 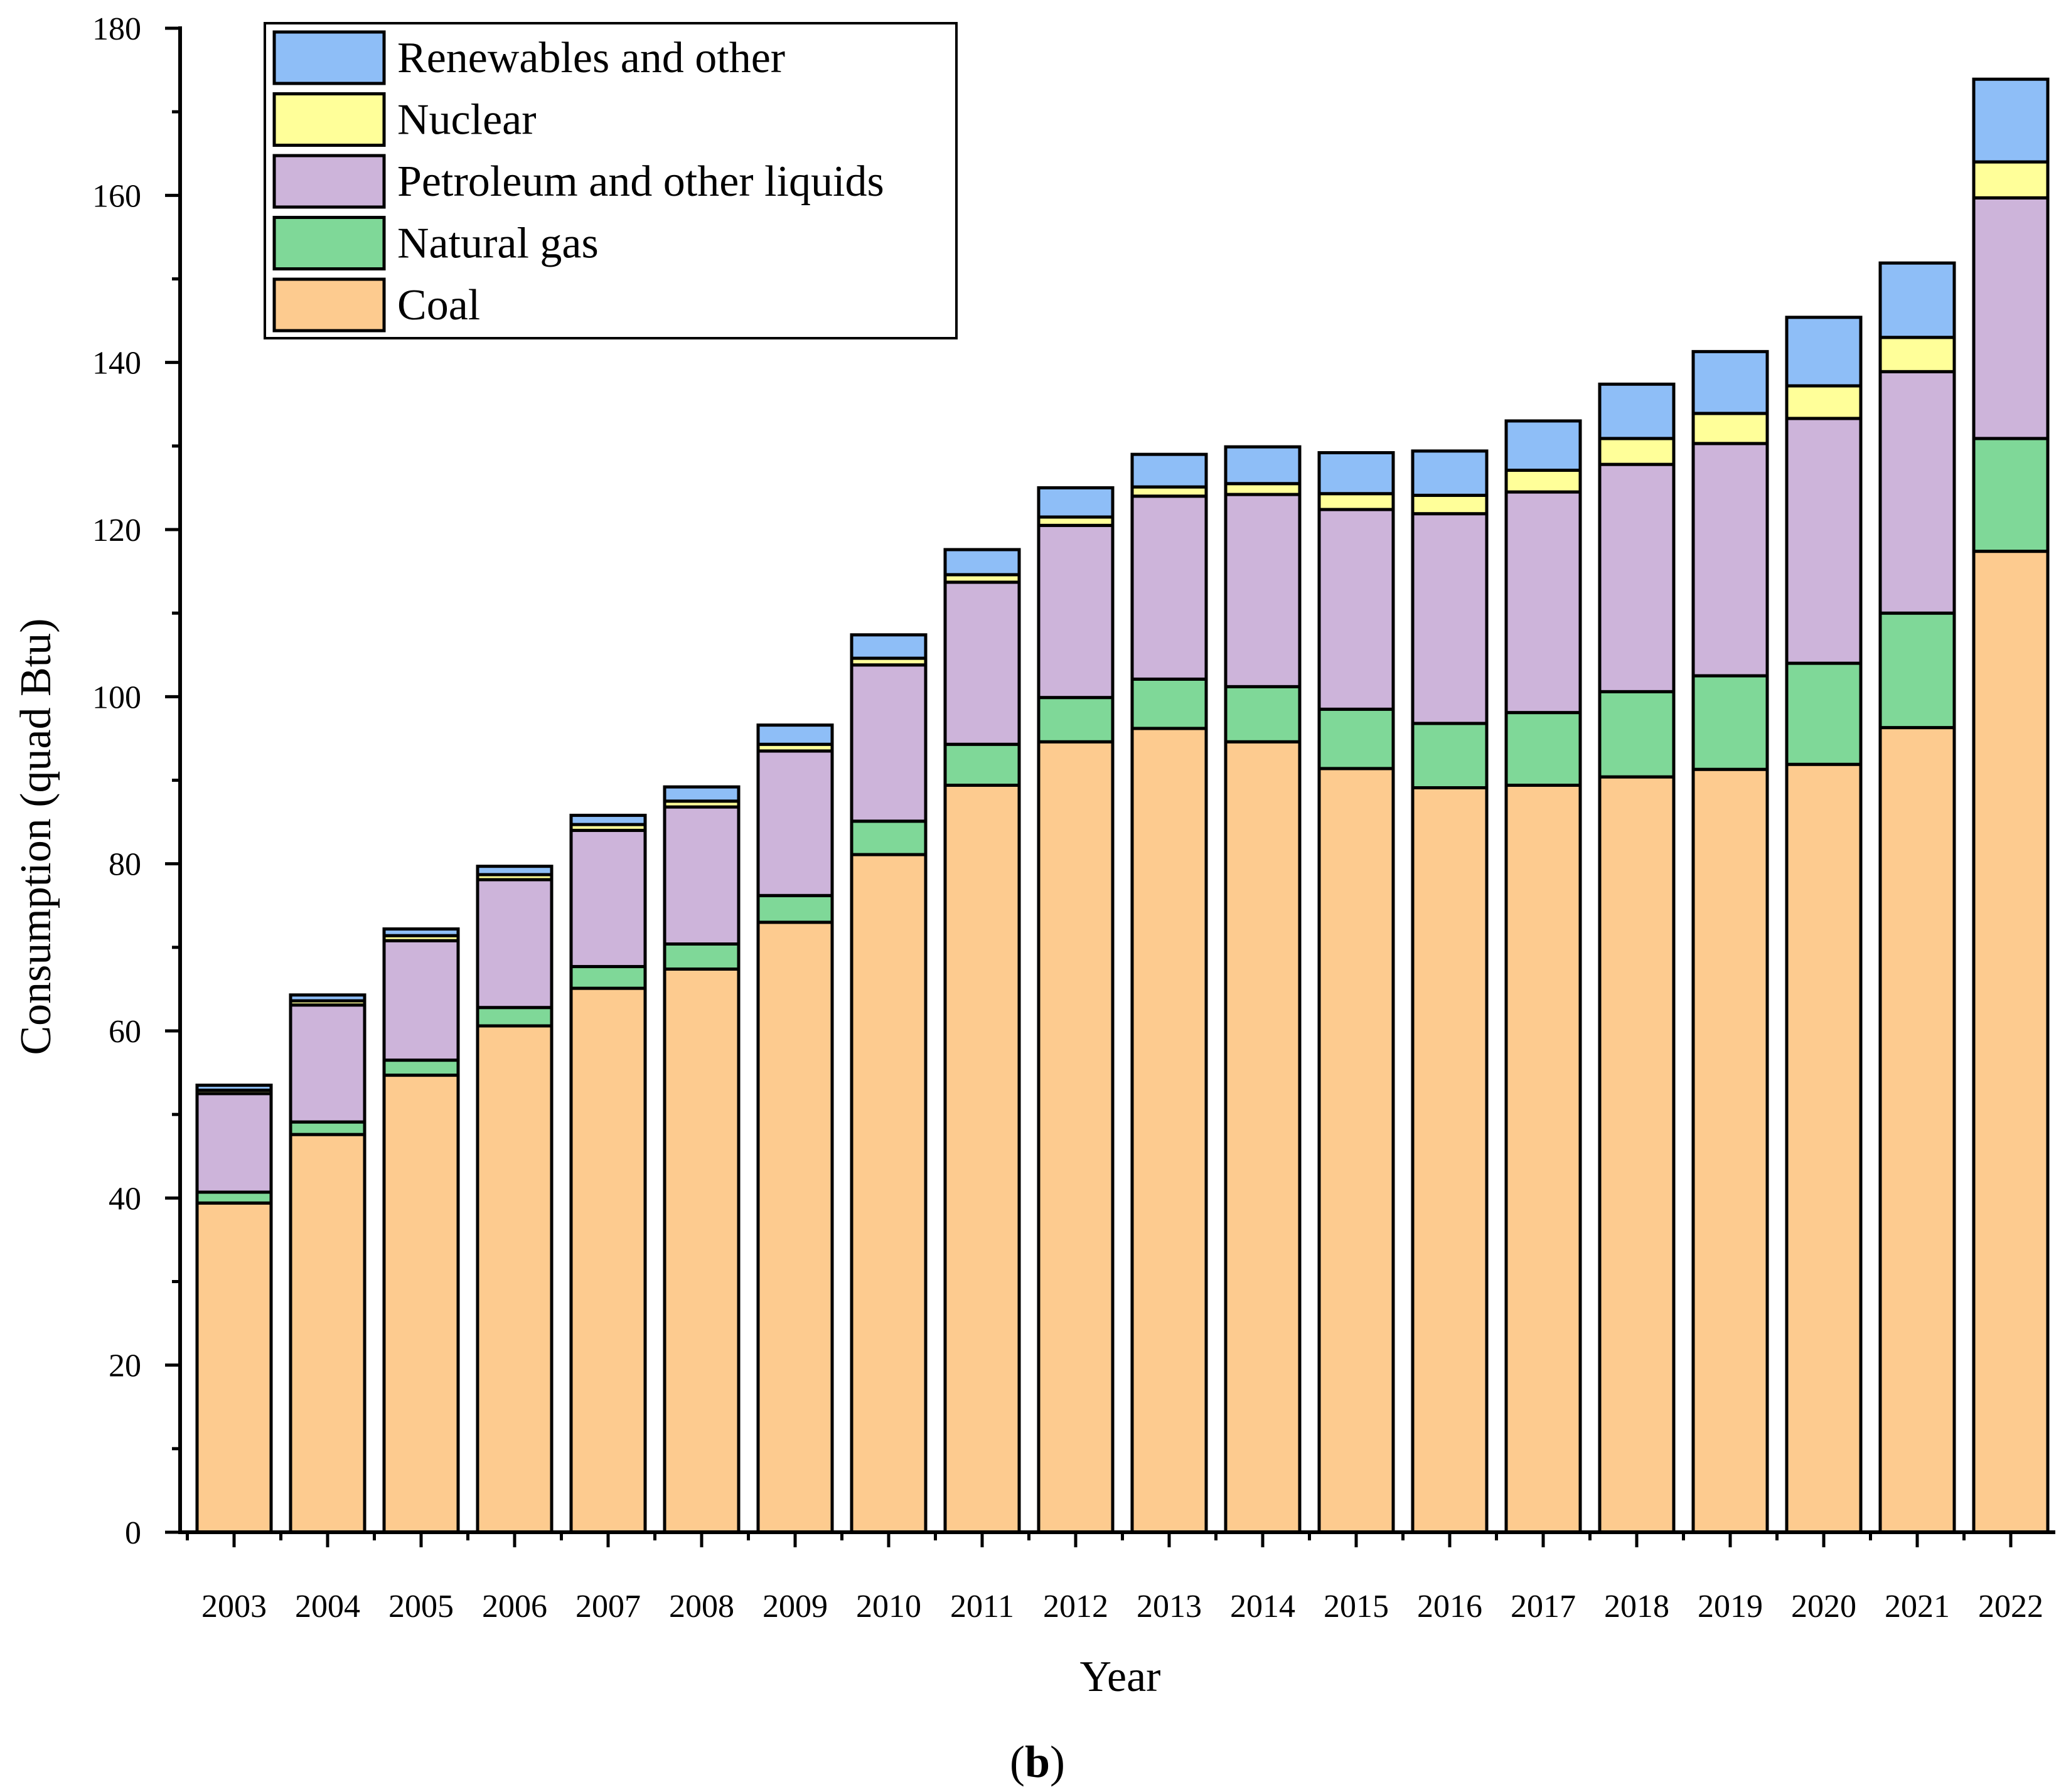 What do you see at coordinates (795, 823) in the screenshot?
I see `bar-petroleum-and-other-liquids-2009` at bounding box center [795, 823].